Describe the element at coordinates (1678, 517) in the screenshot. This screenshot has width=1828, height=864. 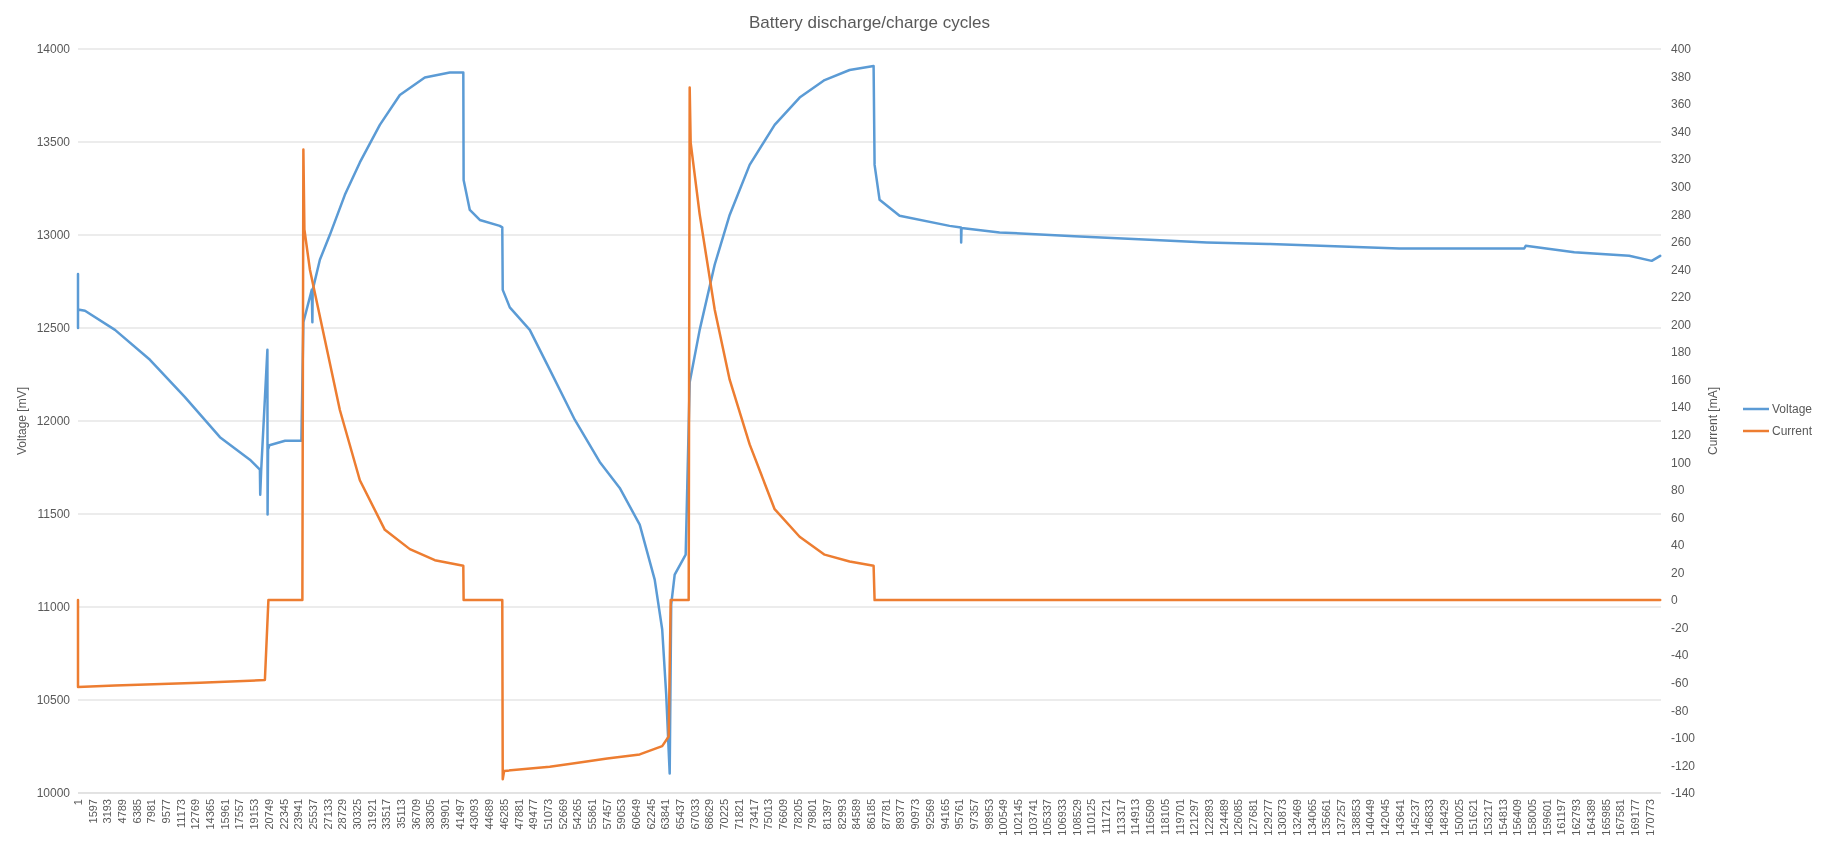
I see `y2-tick-label: 60` at that location.